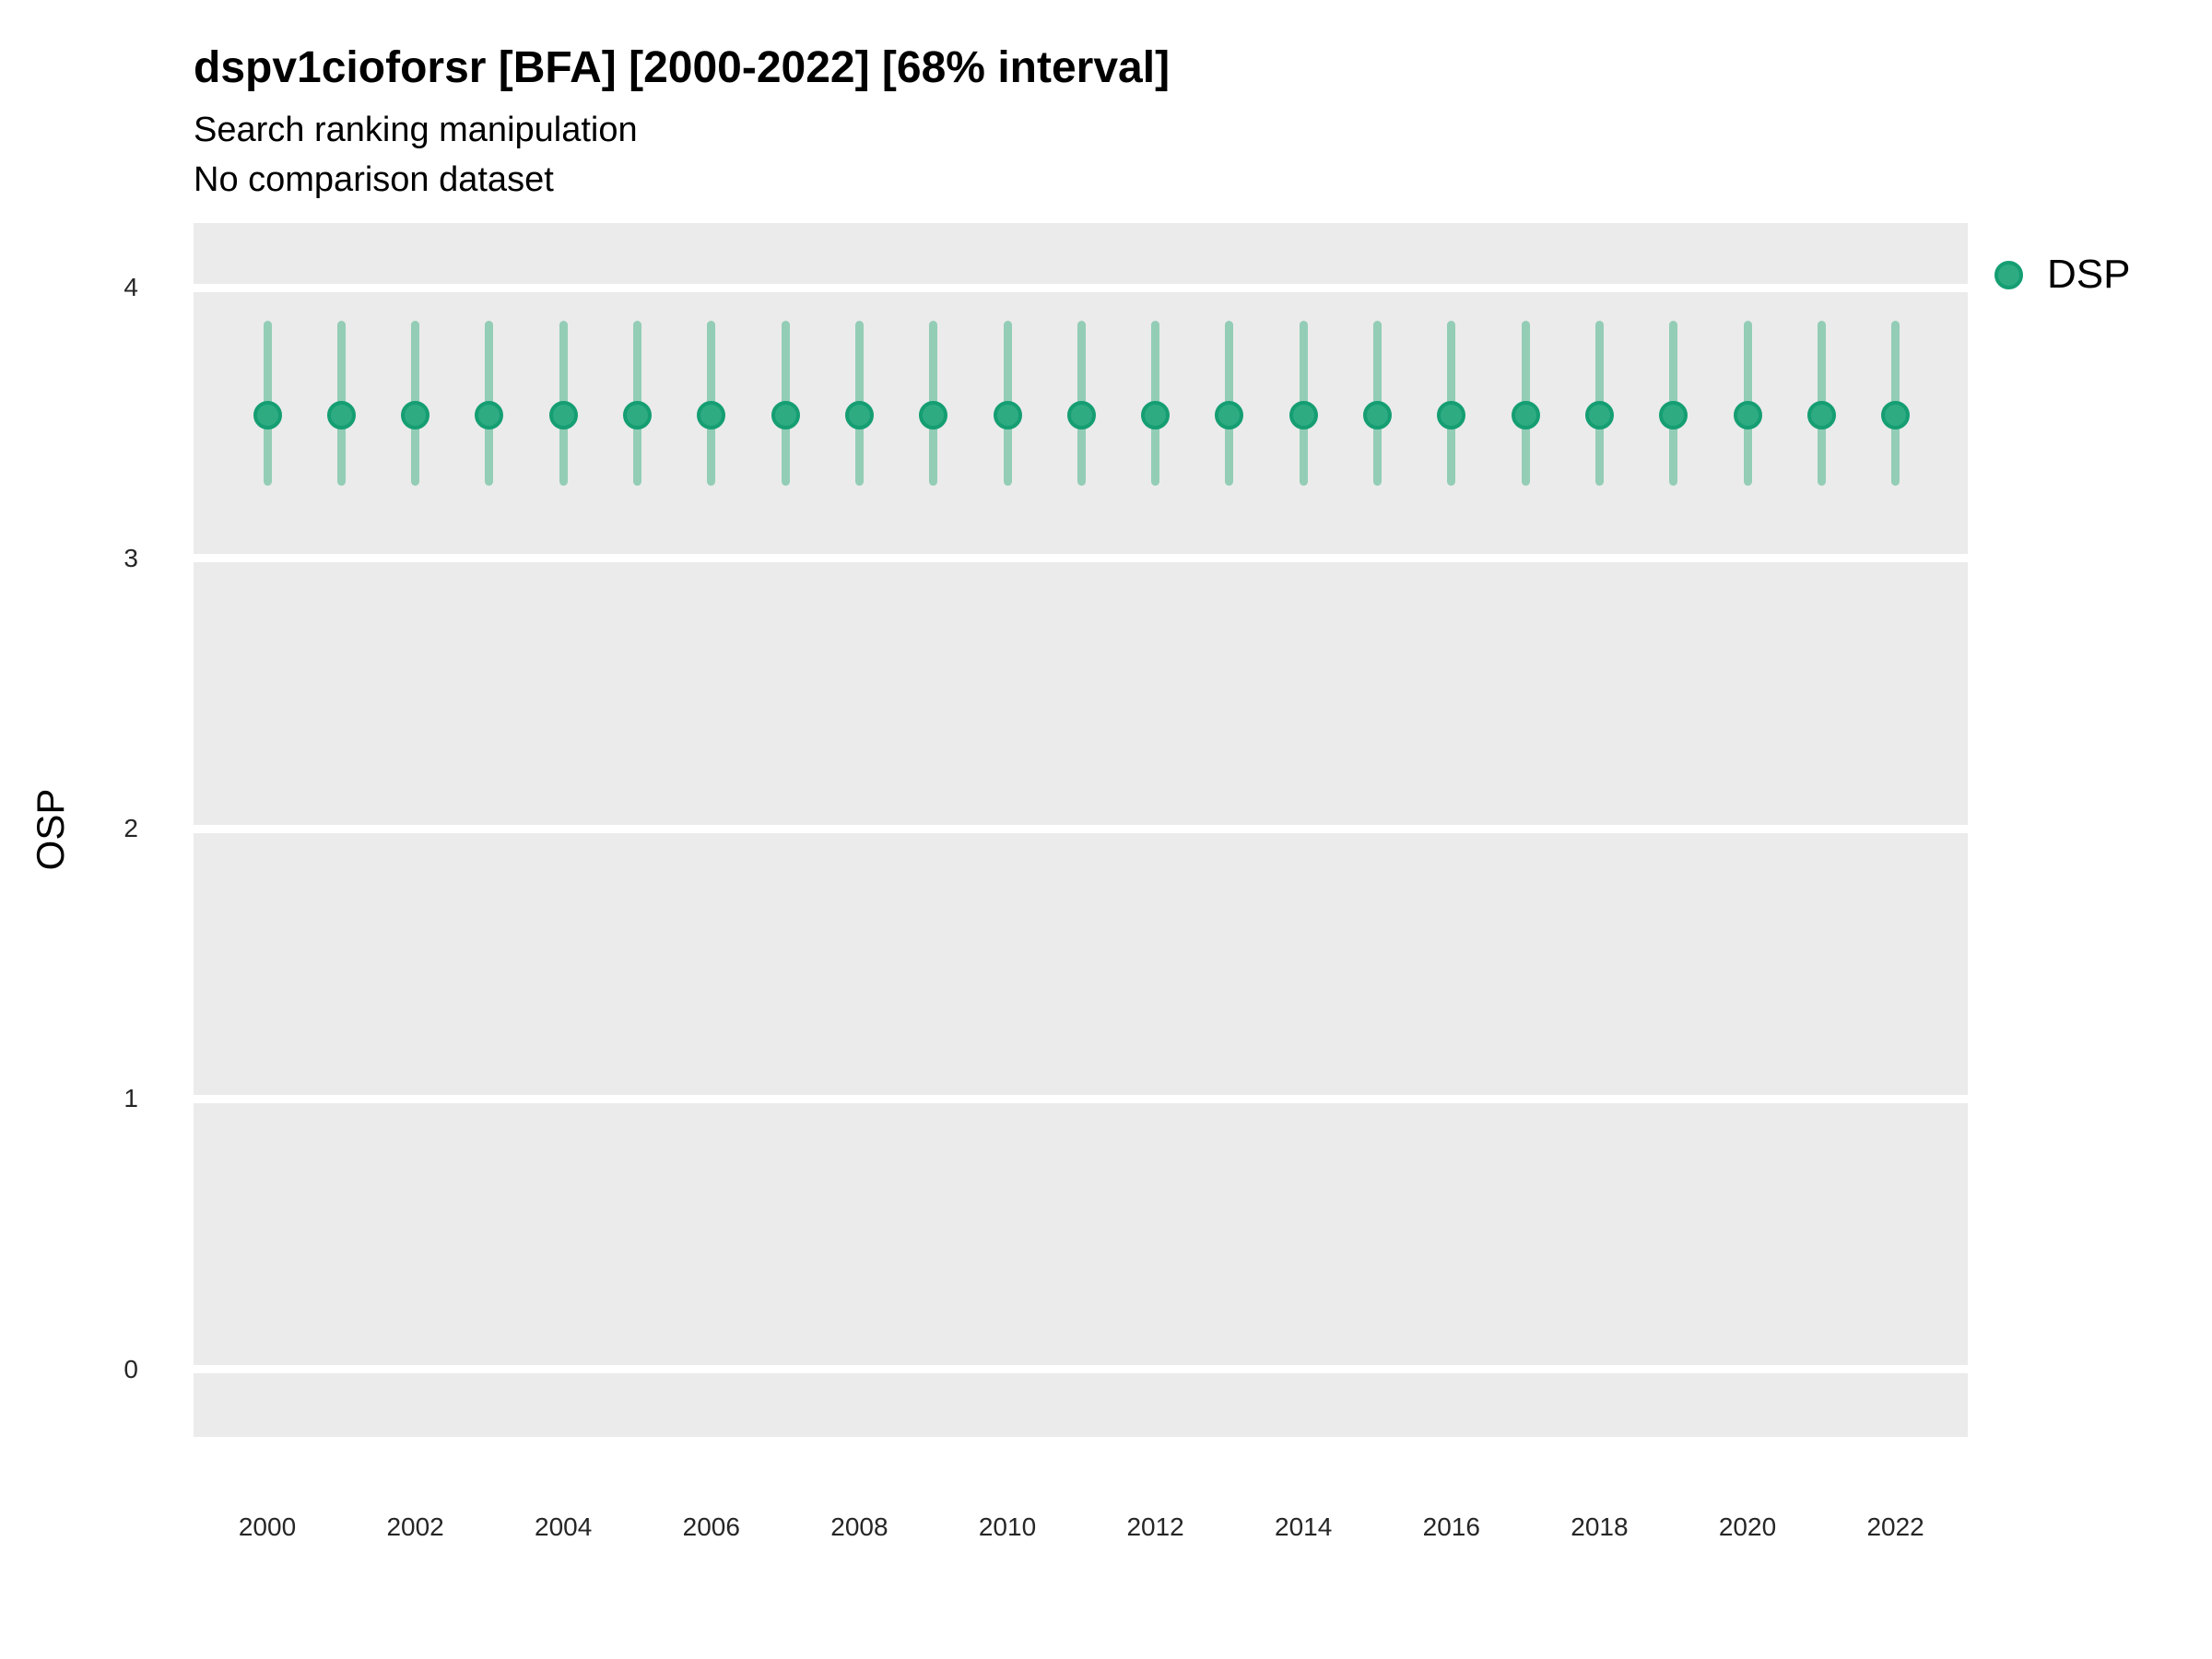 This screenshot has width=2212, height=1659. I want to click on x-tick-label-2010: 2010, so click(1007, 1526).